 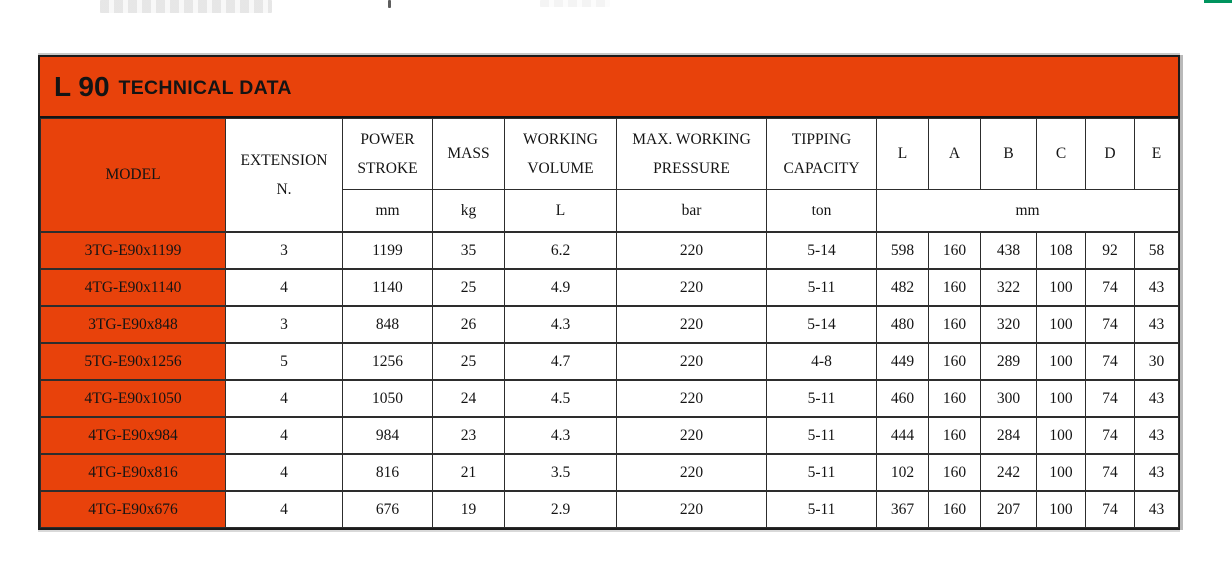 I want to click on cell-l: 102, so click(x=902, y=472).